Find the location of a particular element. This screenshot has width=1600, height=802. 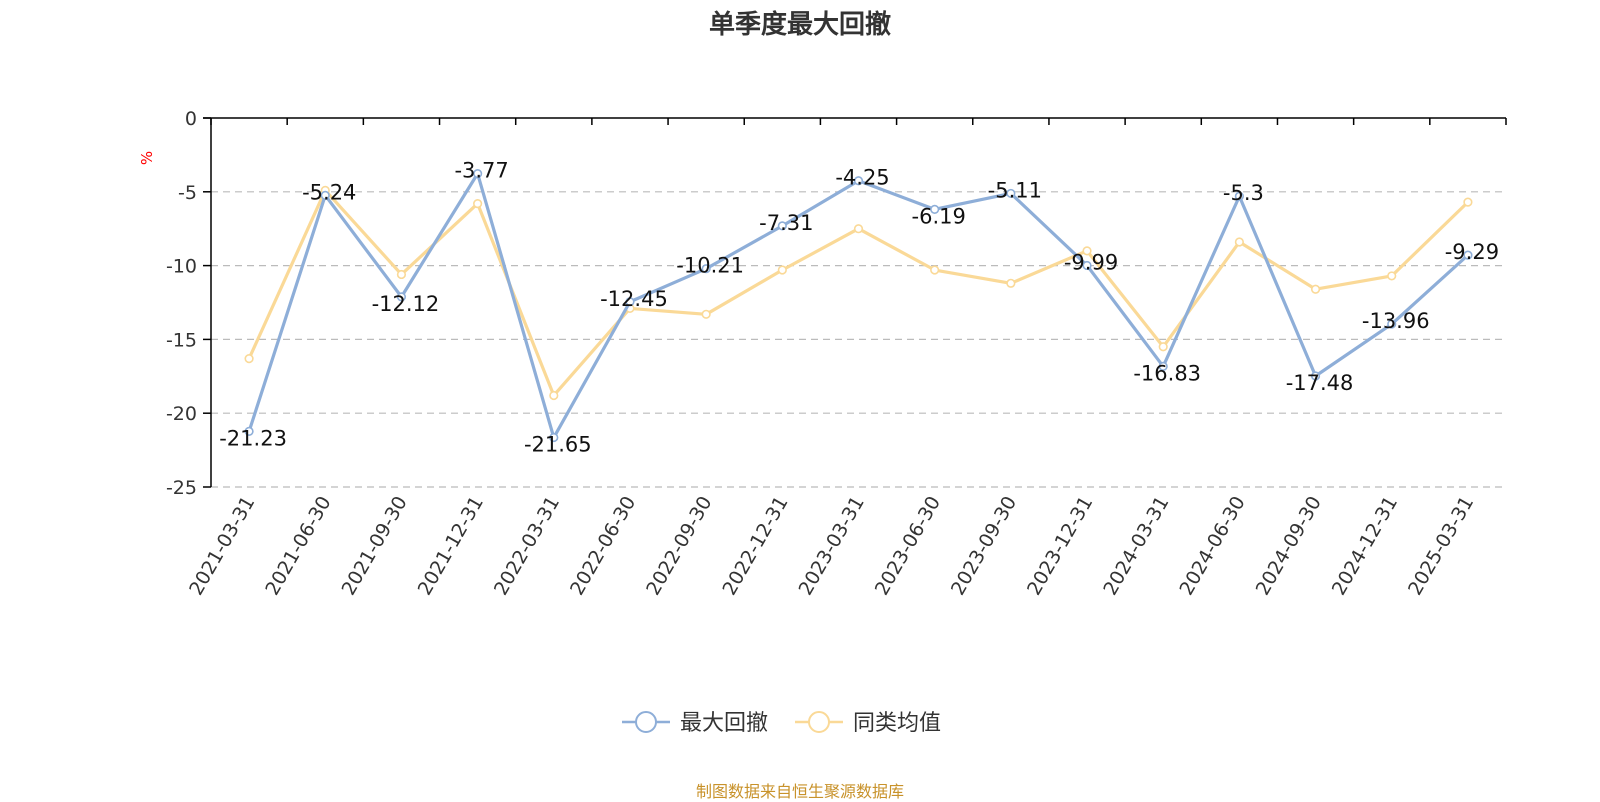

x-tick-label: 2023-12-31 is located at coordinates (1060, 546).